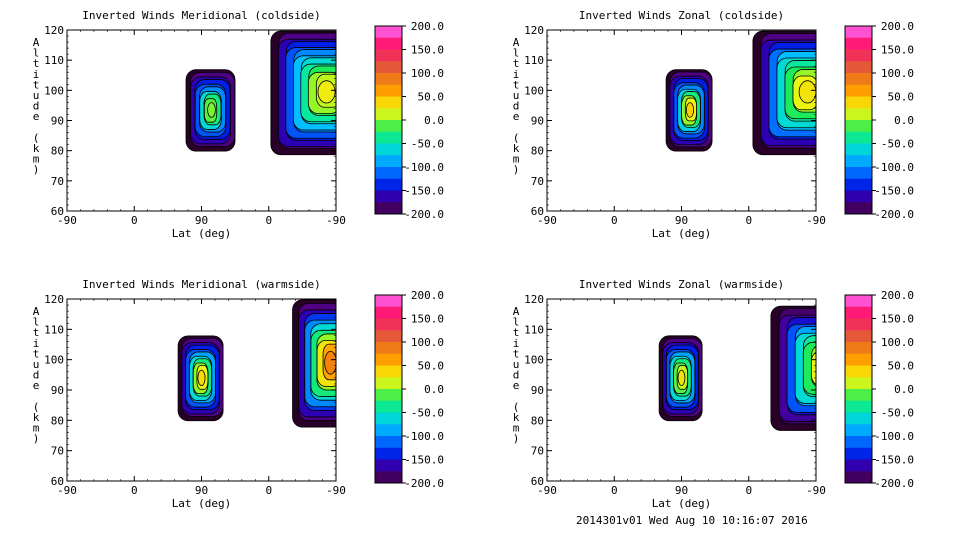 This screenshot has height=540, width=960. What do you see at coordinates (54, 90) in the screenshot?
I see `y-tick-label: 100` at bounding box center [54, 90].